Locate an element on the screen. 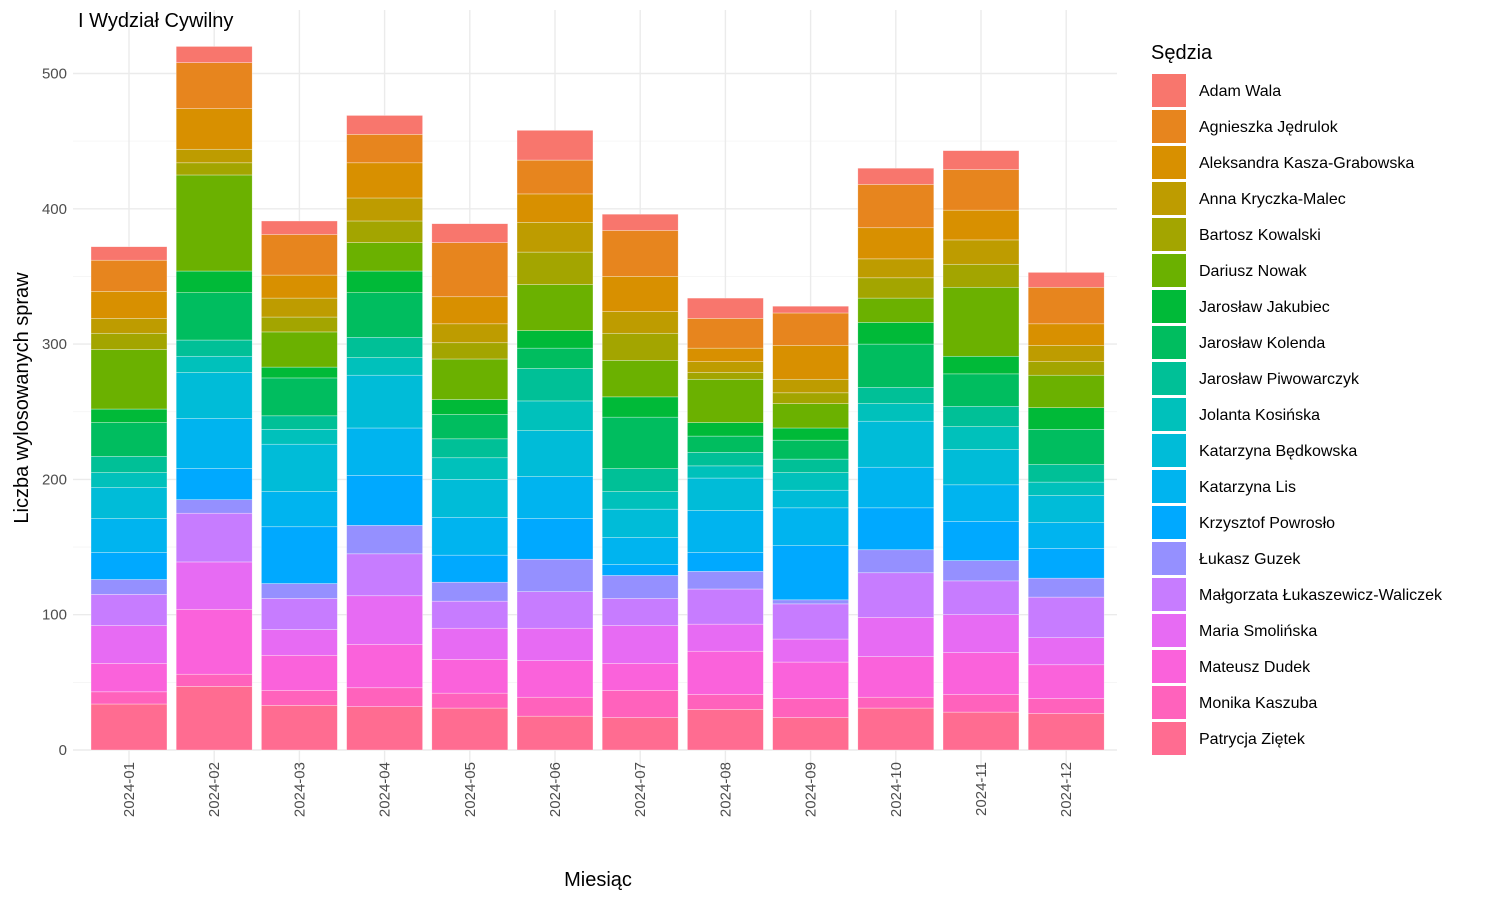 The height and width of the screenshot is (900, 1500). legend-label: Małgorzata Łukaszewicz-Waliczek is located at coordinates (1321, 595).